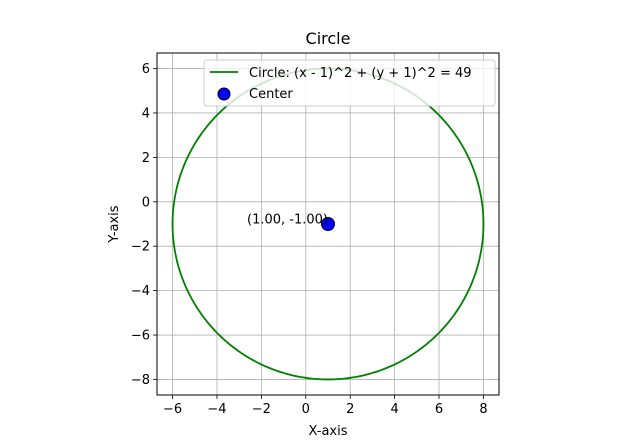  Describe the element at coordinates (394, 409) in the screenshot. I see `x-tick-label: 4` at that location.